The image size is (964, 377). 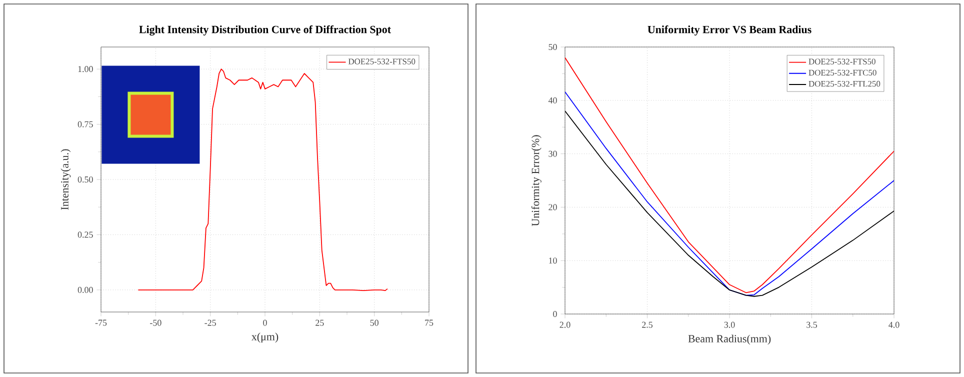 What do you see at coordinates (552, 153) in the screenshot?
I see `y-tick-label: 30` at bounding box center [552, 153].